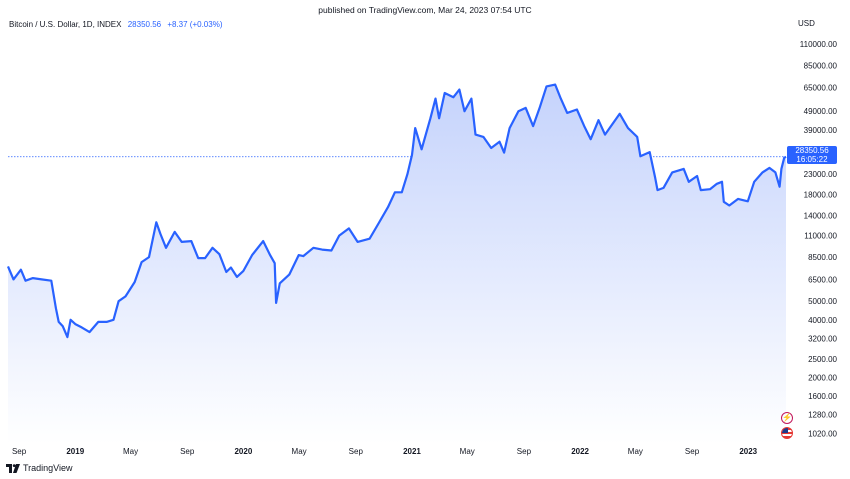  What do you see at coordinates (13, 468) in the screenshot?
I see `tradingview-logo-icon` at bounding box center [13, 468].